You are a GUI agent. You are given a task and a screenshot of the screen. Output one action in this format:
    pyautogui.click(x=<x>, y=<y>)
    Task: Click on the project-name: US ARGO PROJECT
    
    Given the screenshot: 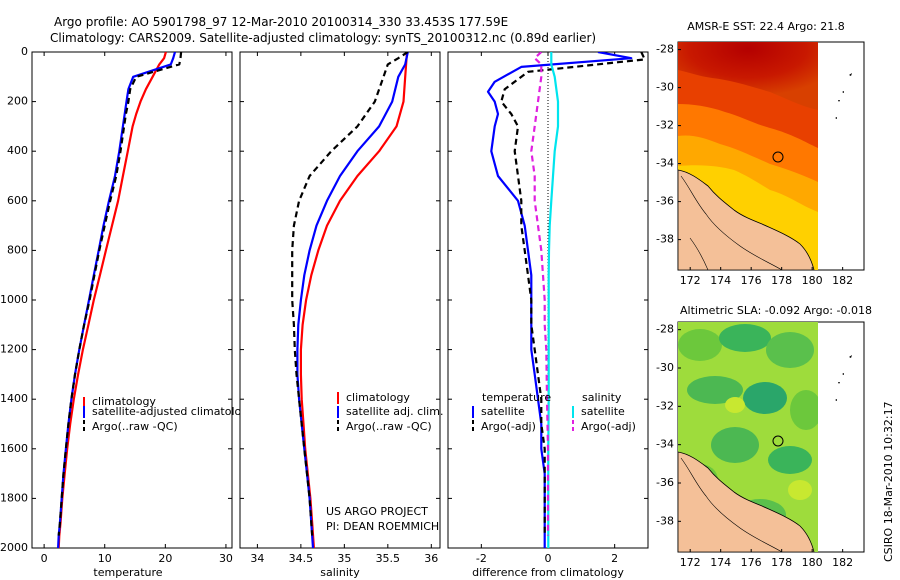 What is the action you would take?
    pyautogui.click(x=377, y=511)
    